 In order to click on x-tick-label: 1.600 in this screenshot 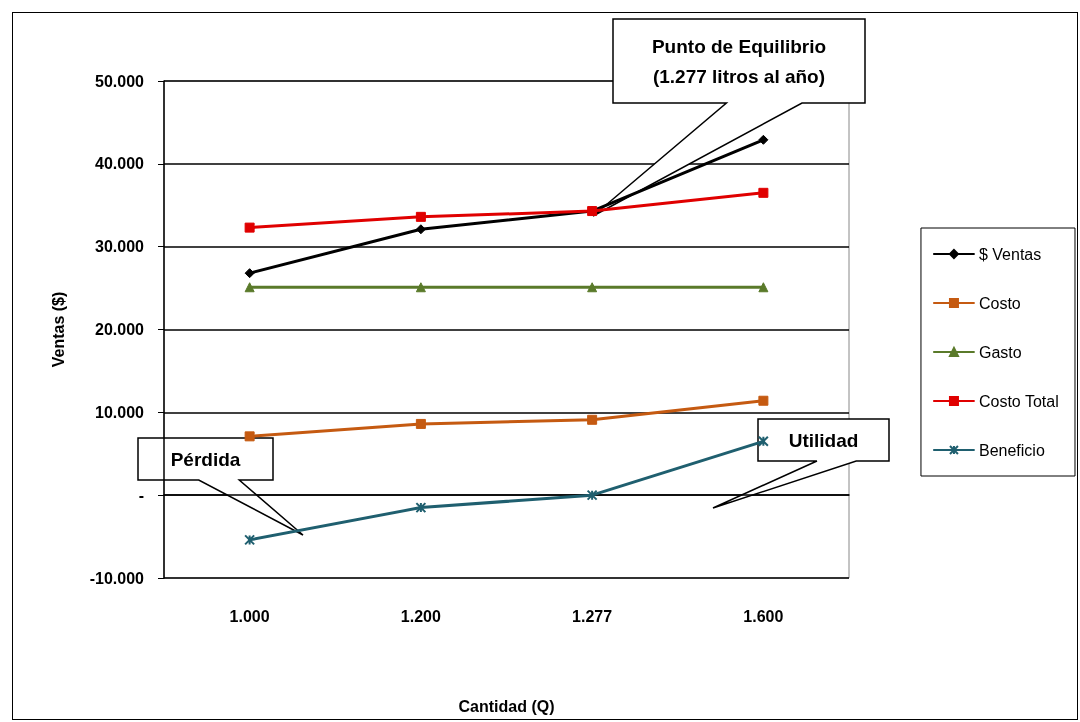, I will do `click(763, 616)`.